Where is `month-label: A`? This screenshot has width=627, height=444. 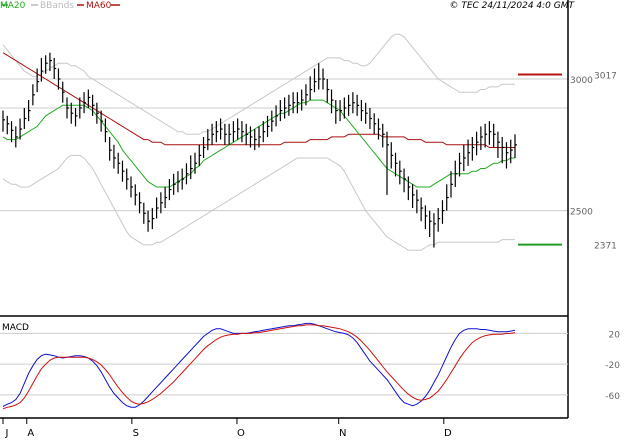
month-label: A is located at coordinates (30, 433).